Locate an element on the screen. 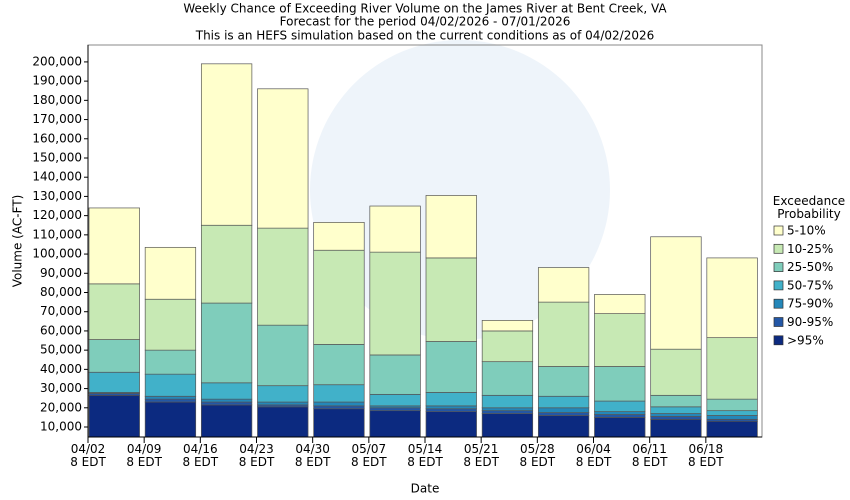  y-tick-label: 10,000 is located at coordinates (61, 427).